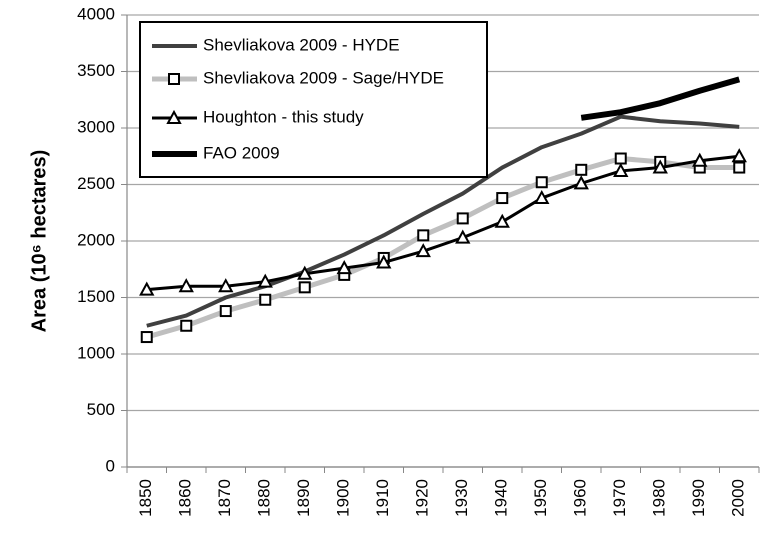 The height and width of the screenshot is (539, 761). Describe the element at coordinates (96, 296) in the screenshot. I see `y-tick-label: 1500` at that location.